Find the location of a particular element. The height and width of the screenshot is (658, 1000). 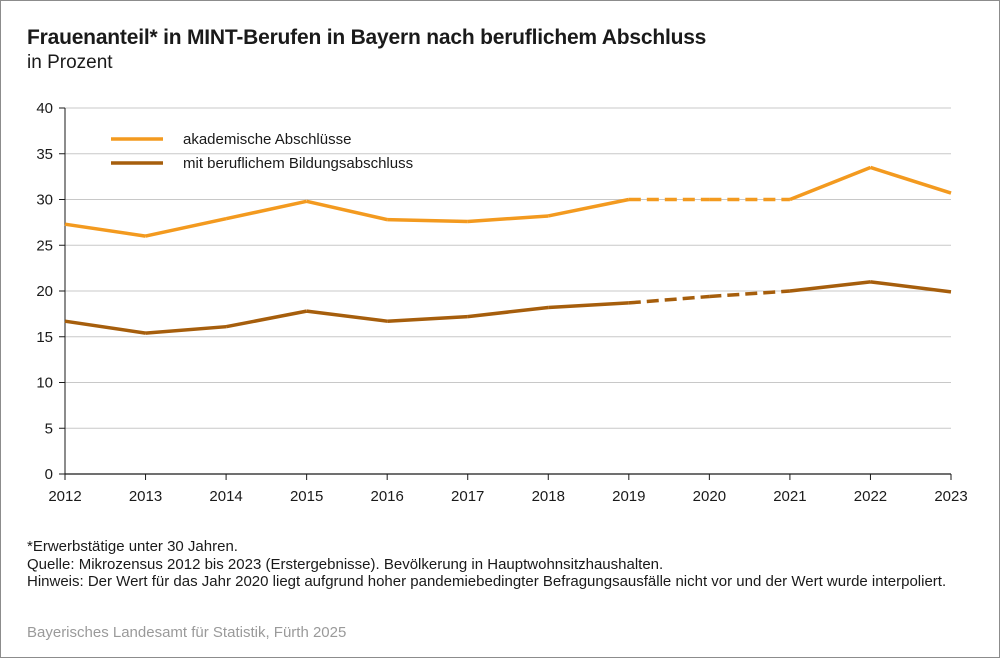

x-tick-label-2019: 2019 is located at coordinates (628, 496).